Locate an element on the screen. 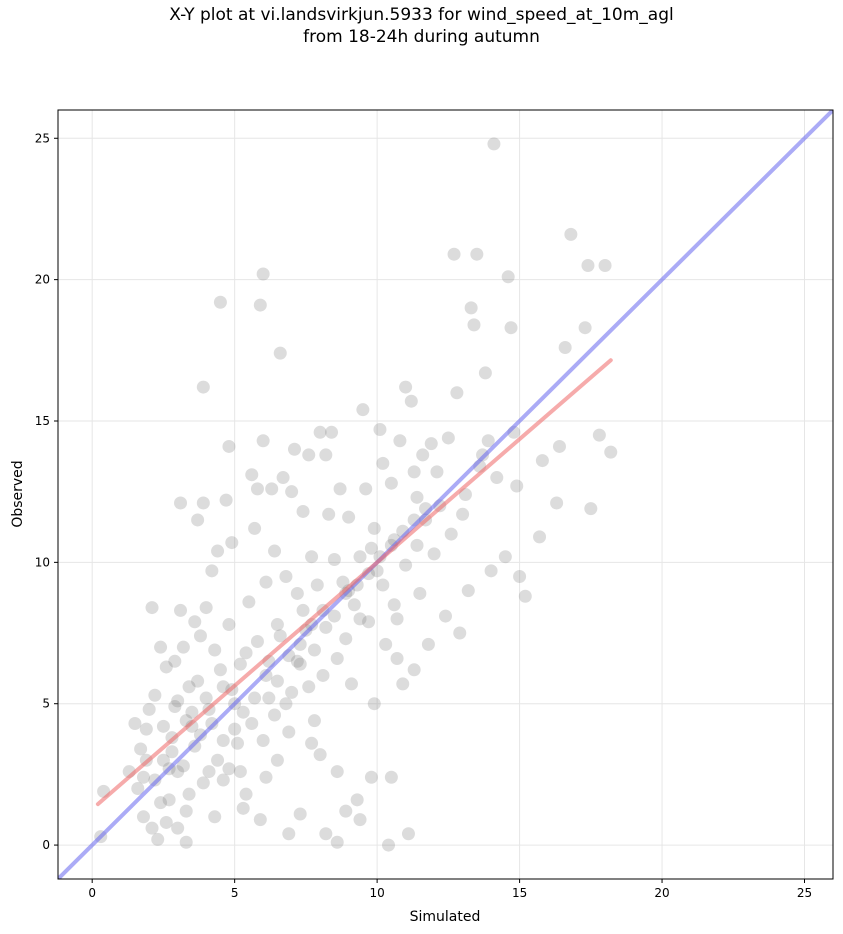  x-tick-label: 20 is located at coordinates (661, 893).